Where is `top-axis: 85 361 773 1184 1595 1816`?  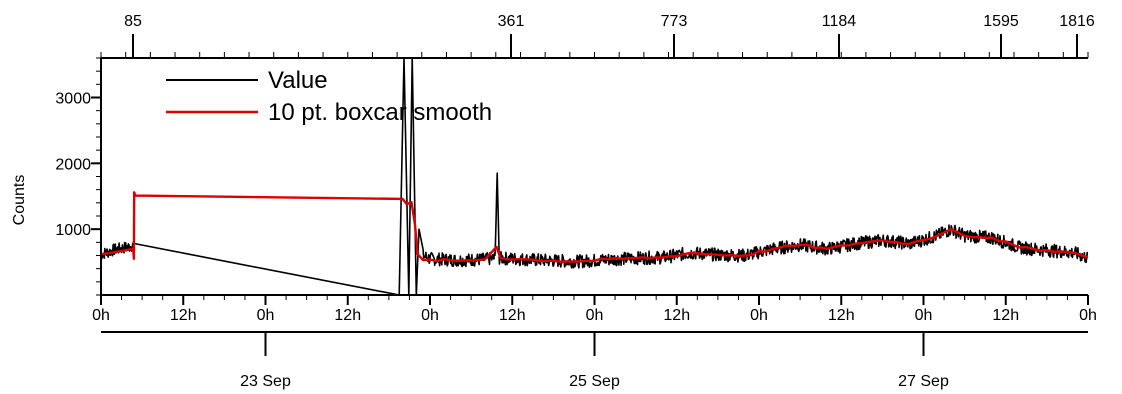
top-axis: 85 361 773 1184 1595 1816 is located at coordinates (597, 36).